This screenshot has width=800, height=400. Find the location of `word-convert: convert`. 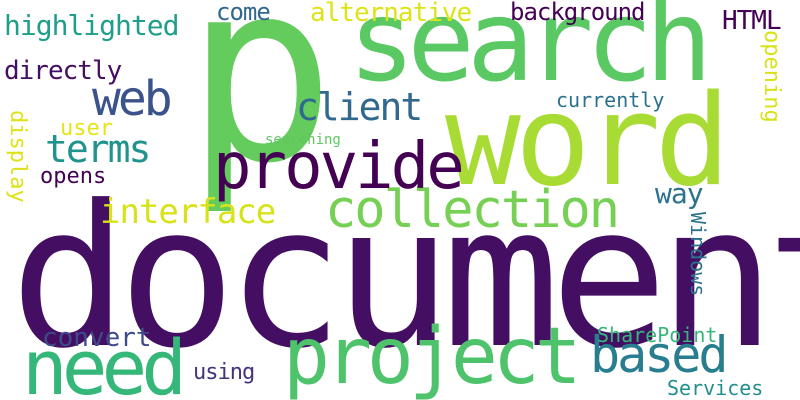

word-convert: convert is located at coordinates (97, 338).